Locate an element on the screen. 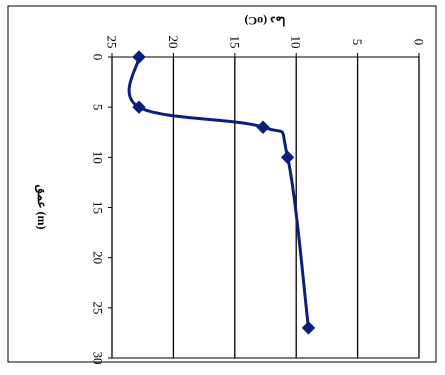 The width and height of the screenshot is (445, 375). value-axis-ticks: 0 5 10 15 20 25 is located at coordinates (266, 46).